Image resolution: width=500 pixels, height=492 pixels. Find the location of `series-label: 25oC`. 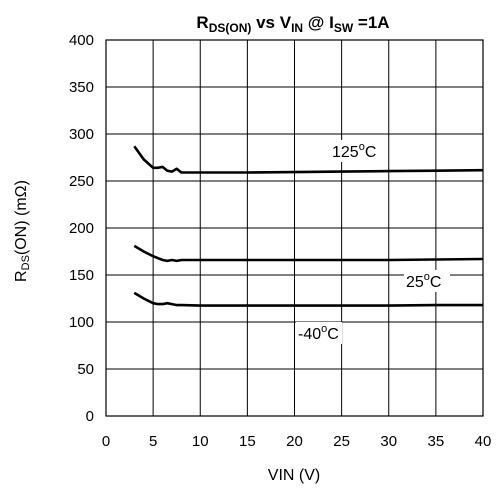

series-label: 25oC is located at coordinates (423, 281).